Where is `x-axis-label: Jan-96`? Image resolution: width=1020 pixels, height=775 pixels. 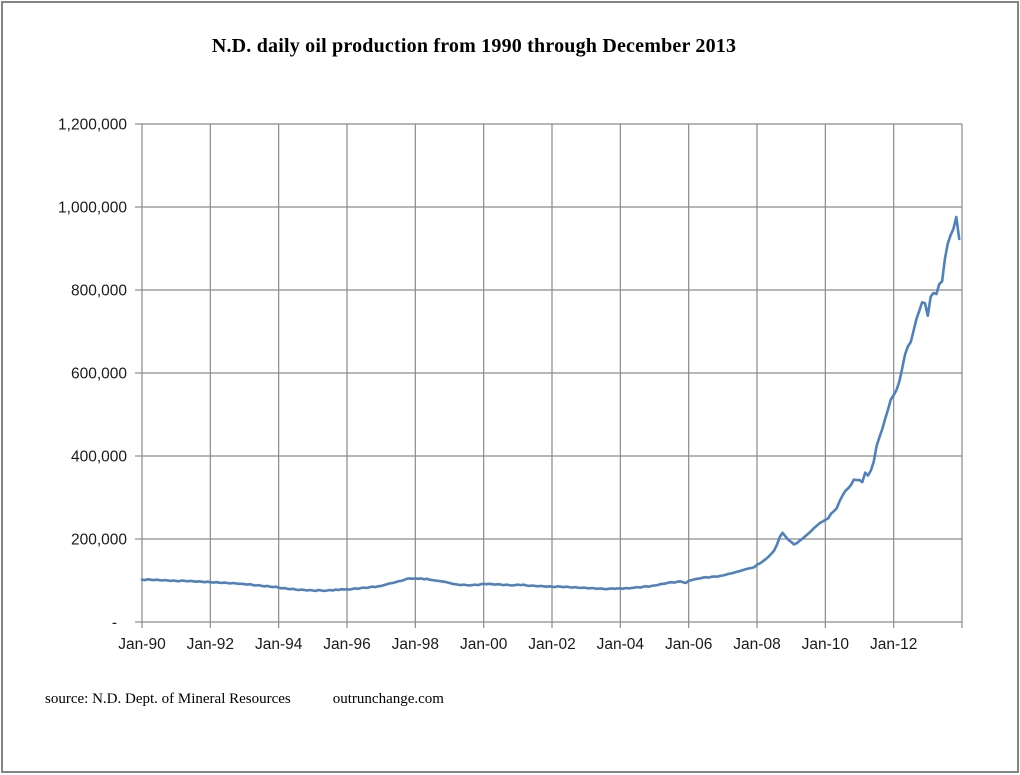 x-axis-label: Jan-96 is located at coordinates (346, 644).